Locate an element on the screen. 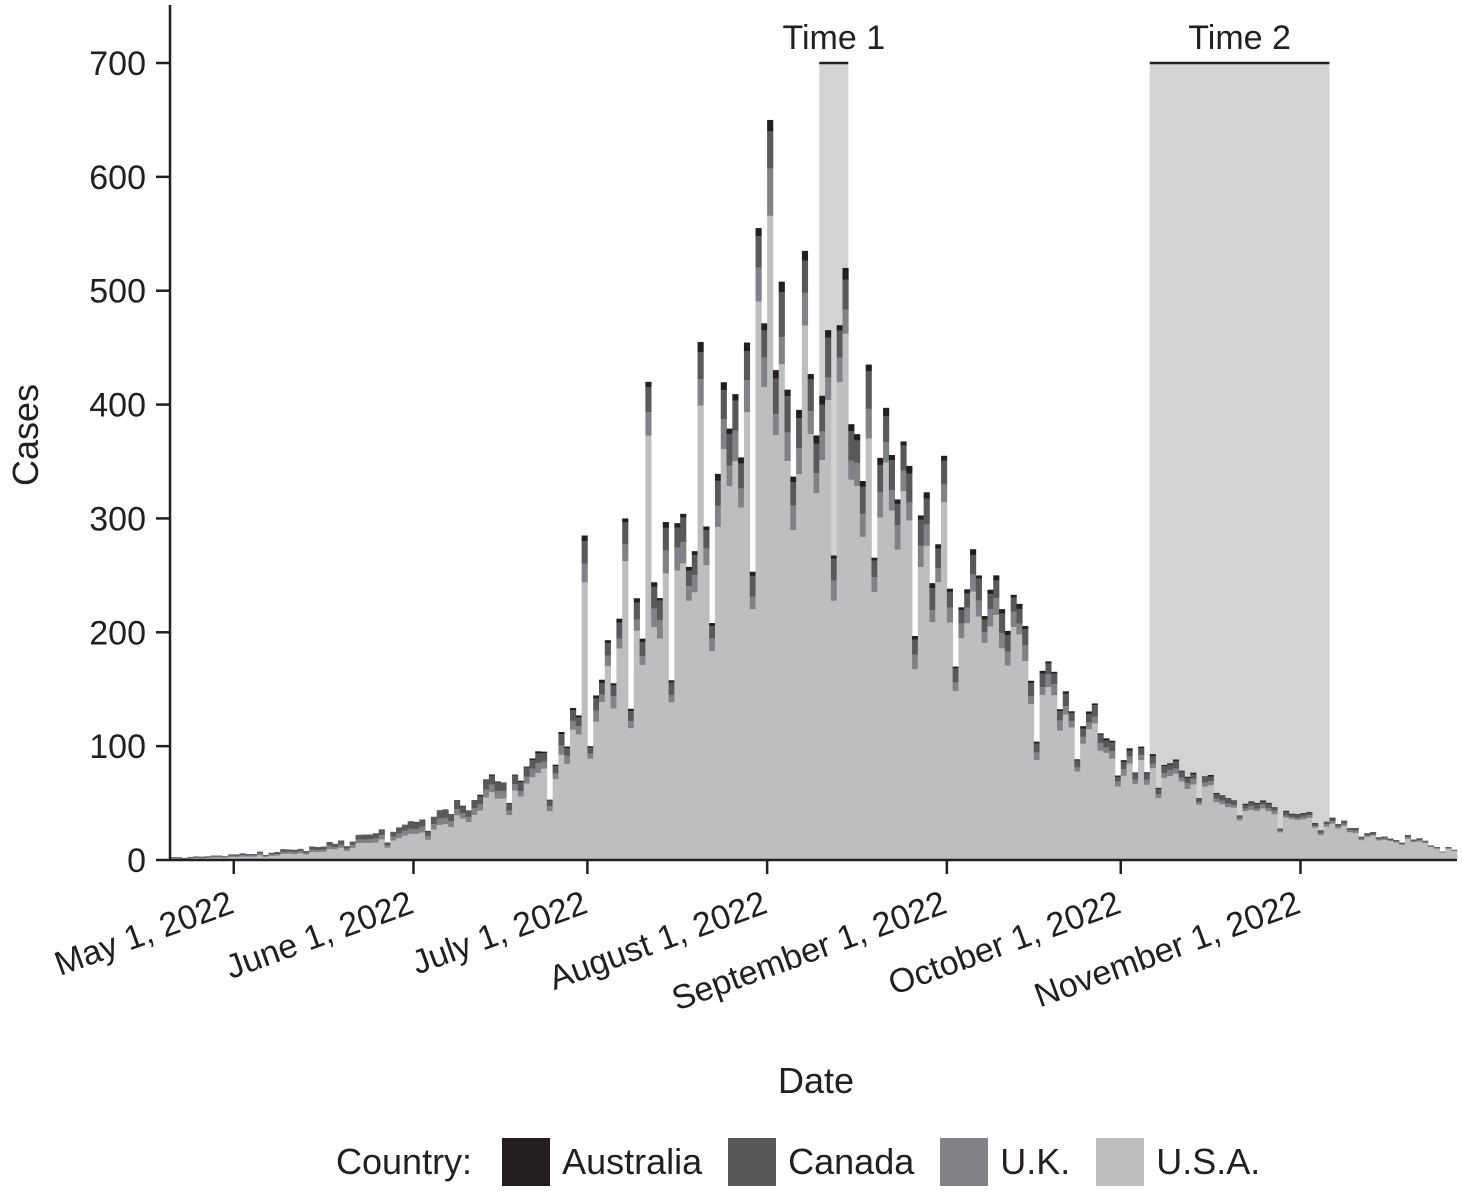 This screenshot has width=1463, height=1191. y-tick-label: 700 is located at coordinates (117, 64).